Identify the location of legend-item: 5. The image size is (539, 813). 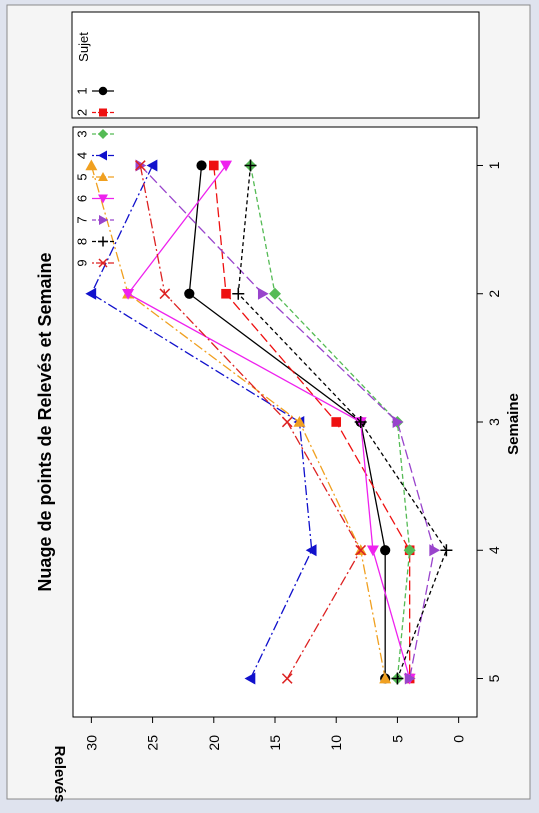
(94, 176).